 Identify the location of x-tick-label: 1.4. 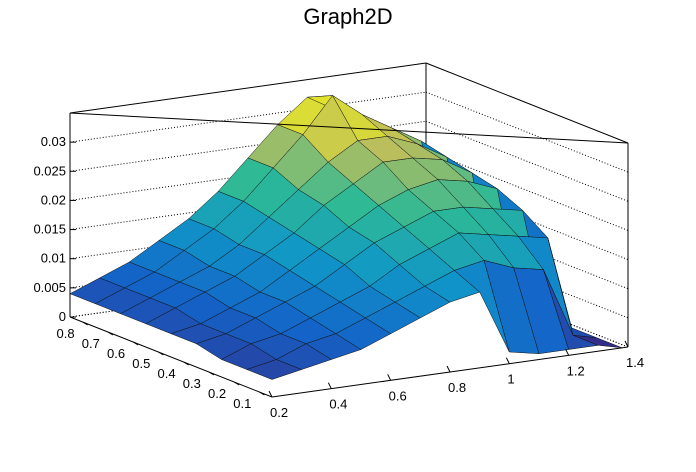
(635, 362).